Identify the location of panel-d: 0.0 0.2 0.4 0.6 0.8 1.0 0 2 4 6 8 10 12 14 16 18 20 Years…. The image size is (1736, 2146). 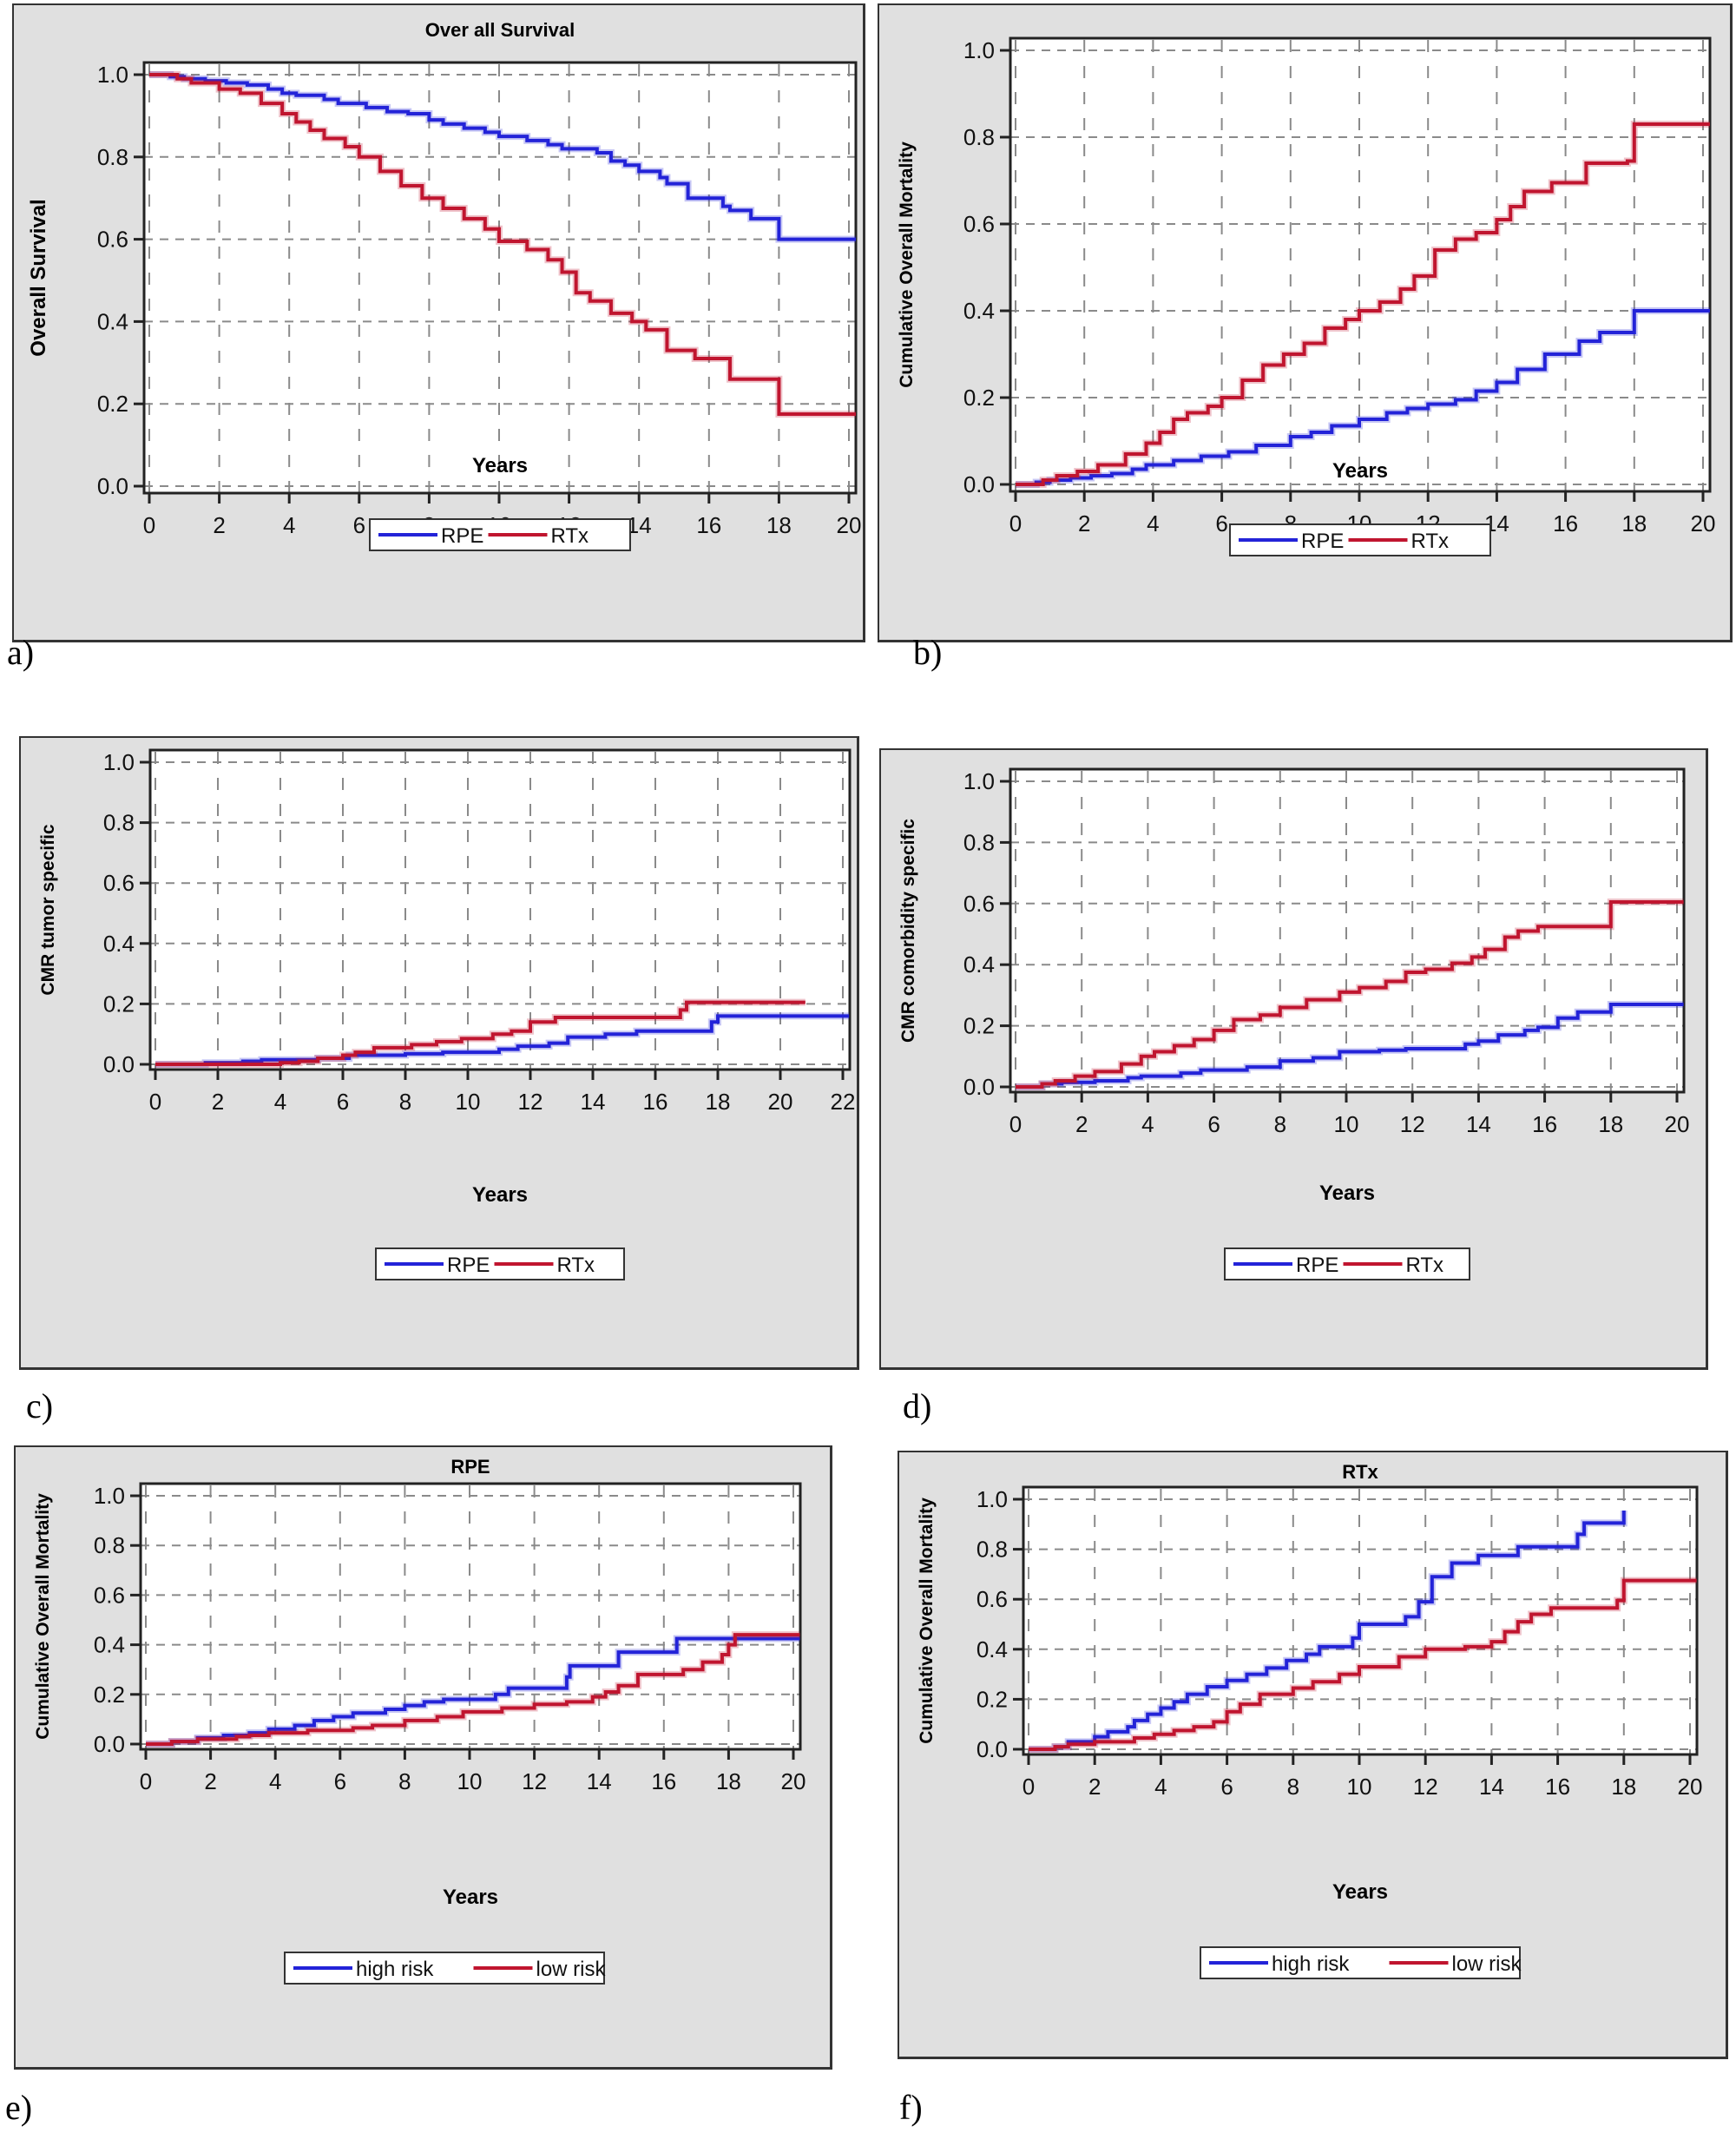
(1293, 1059).